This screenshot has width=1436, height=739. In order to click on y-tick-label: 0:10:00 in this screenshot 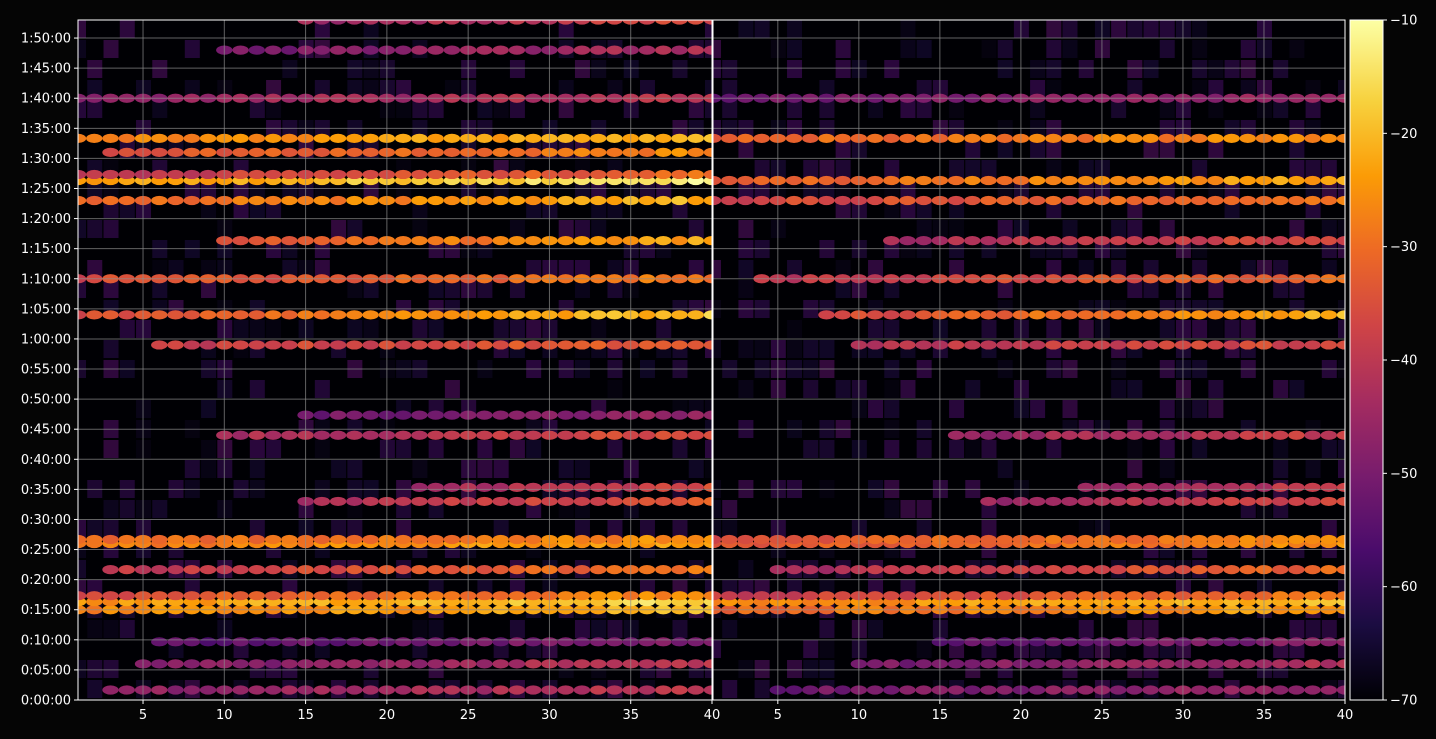, I will do `click(46, 640)`.